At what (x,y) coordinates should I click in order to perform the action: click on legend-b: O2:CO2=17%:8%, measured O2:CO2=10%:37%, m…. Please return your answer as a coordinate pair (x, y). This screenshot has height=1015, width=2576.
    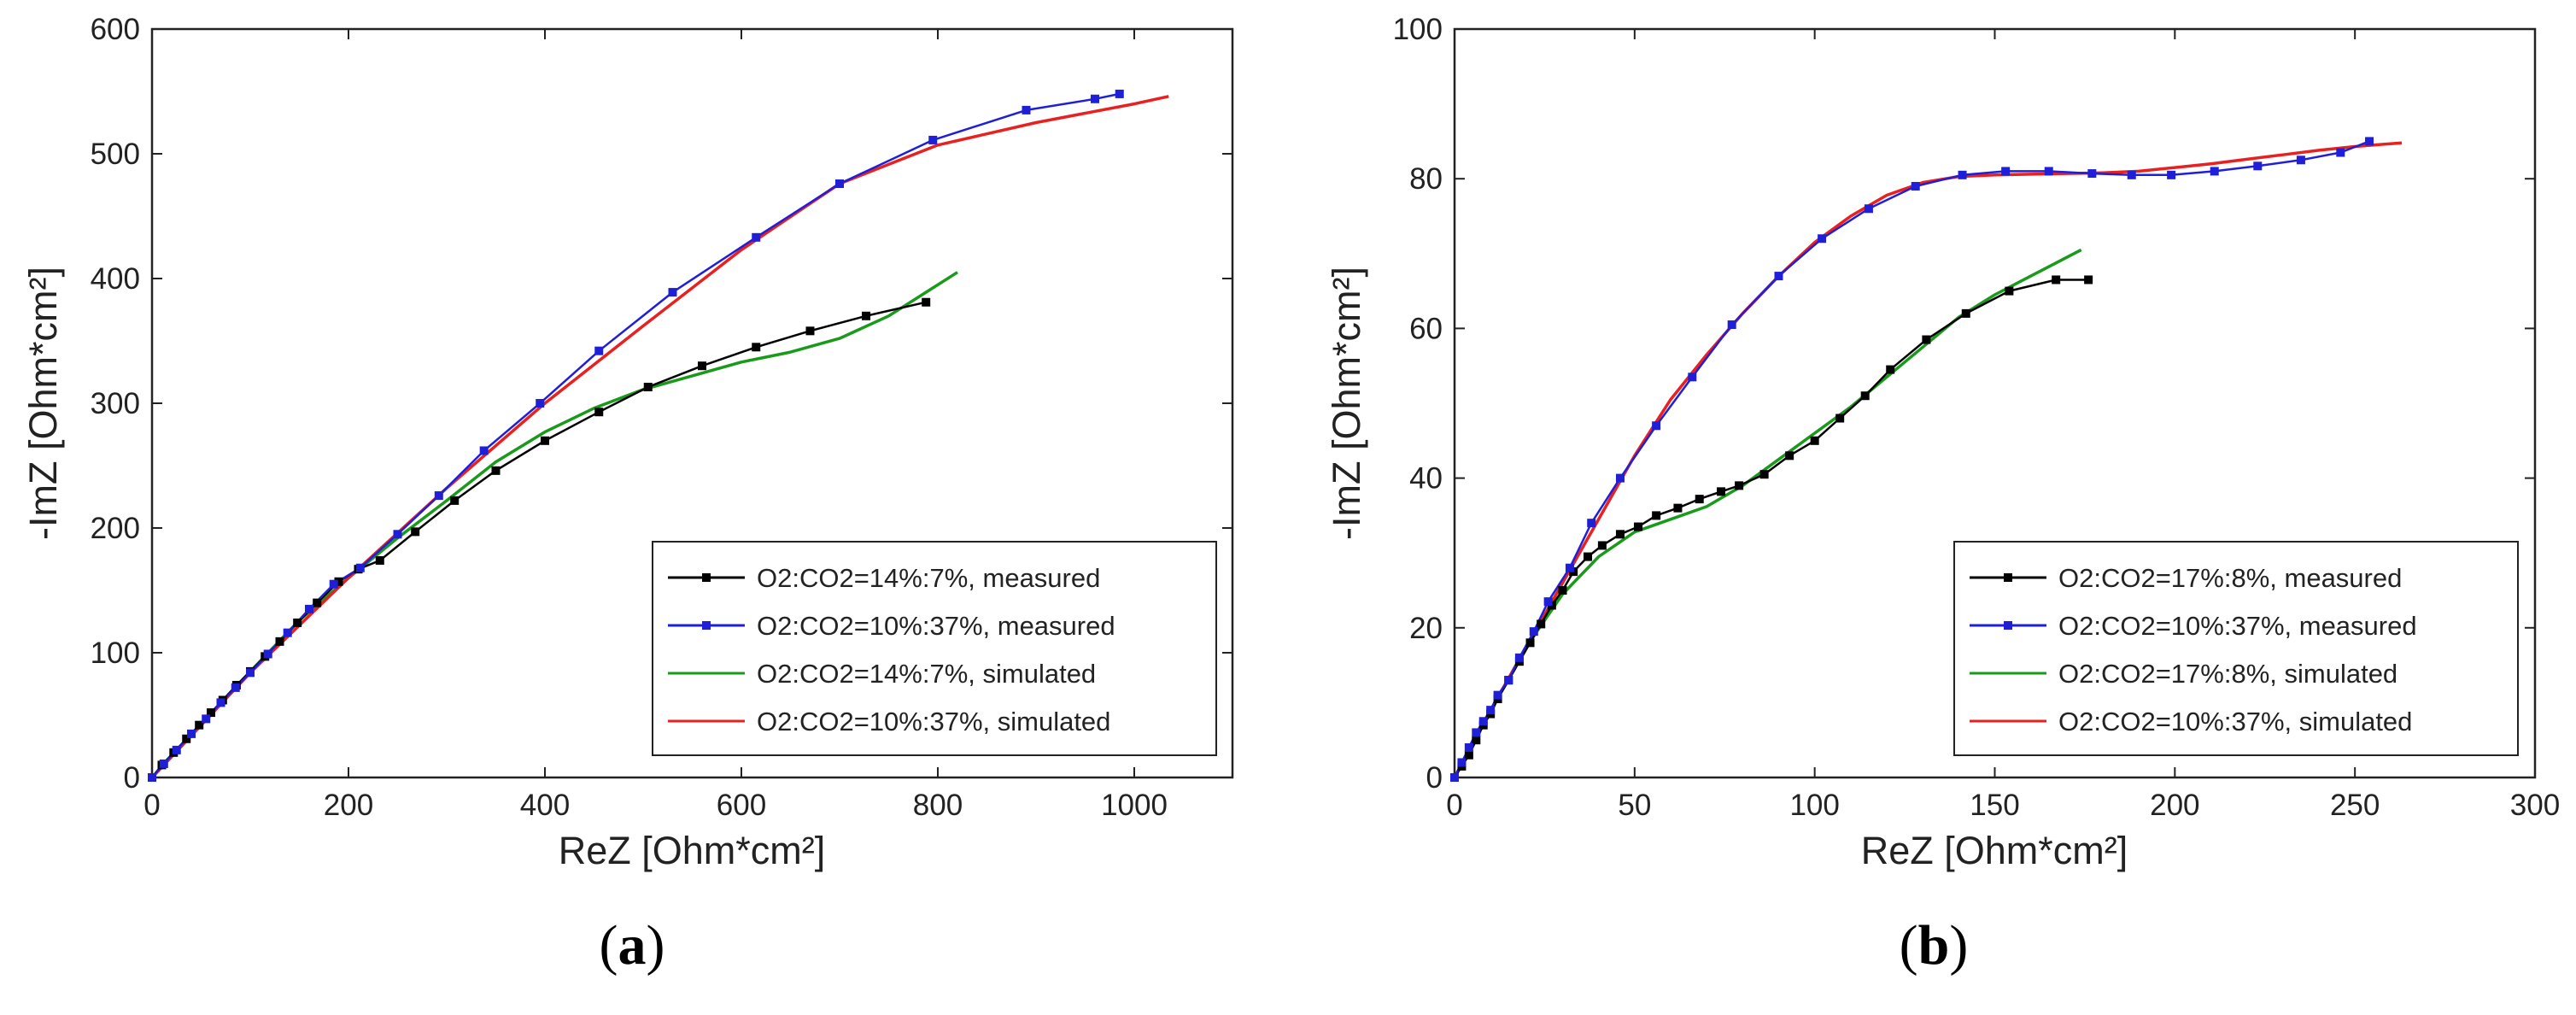
    Looking at the image, I should click on (2236, 648).